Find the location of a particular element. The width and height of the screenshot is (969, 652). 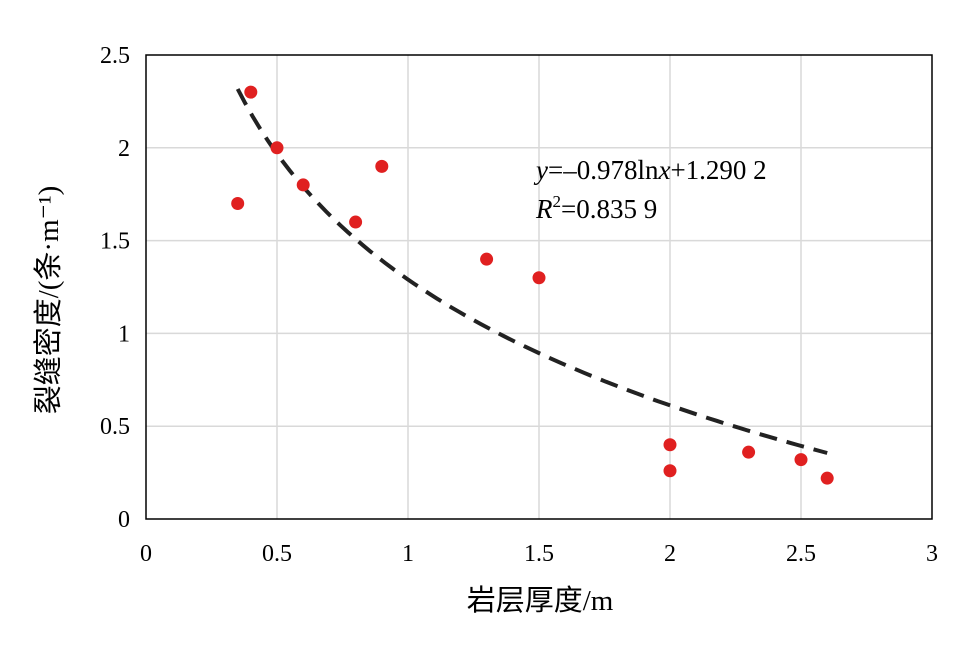

x-tick-label: 3 is located at coordinates (932, 554).